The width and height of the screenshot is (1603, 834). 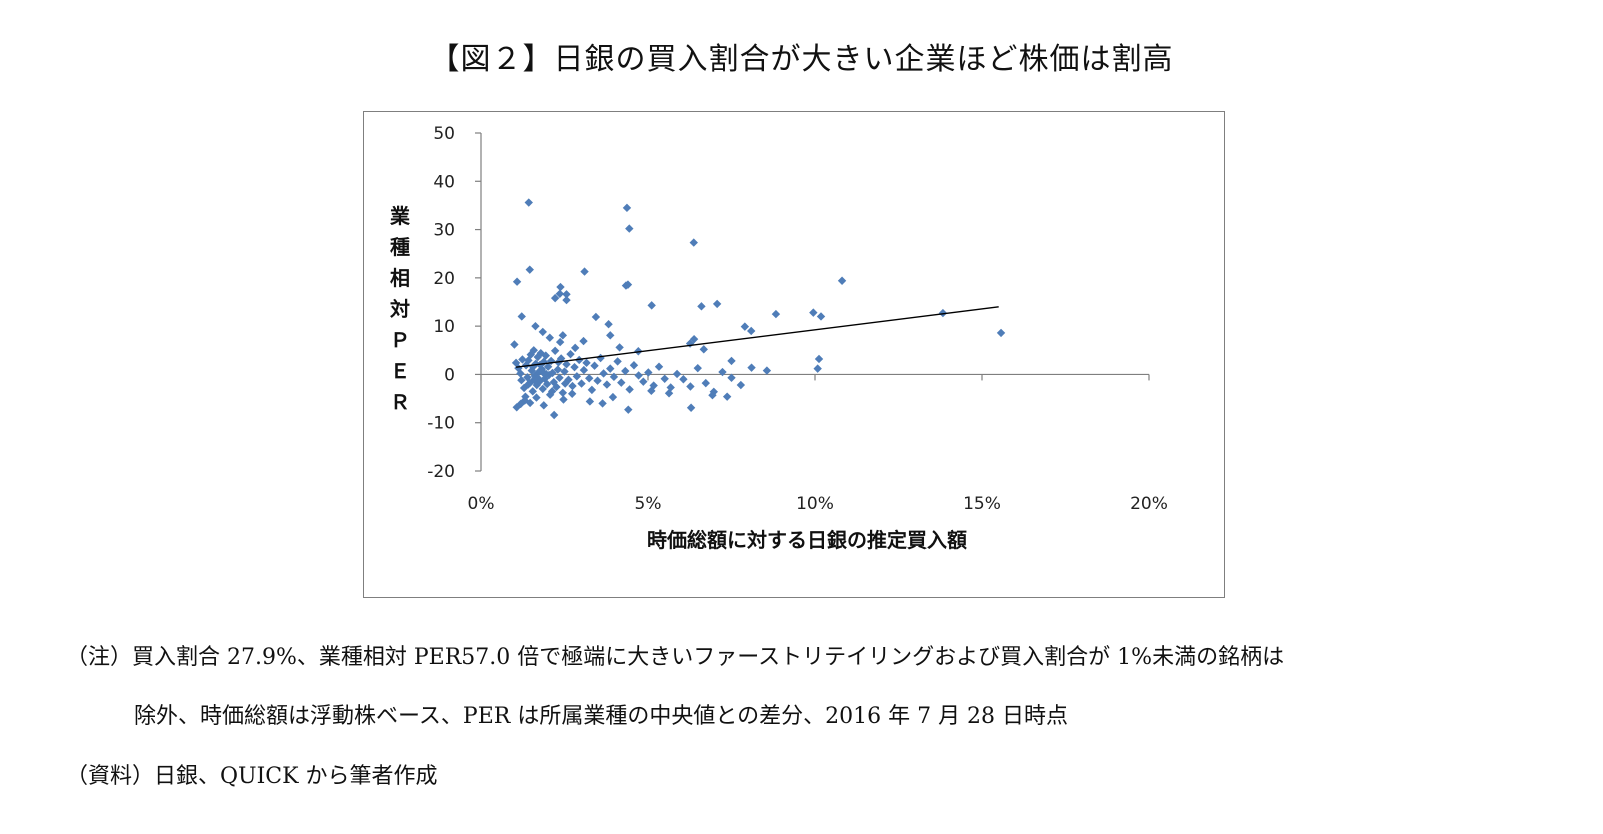 I want to click on y-tick-label: 20, so click(x=444, y=279).